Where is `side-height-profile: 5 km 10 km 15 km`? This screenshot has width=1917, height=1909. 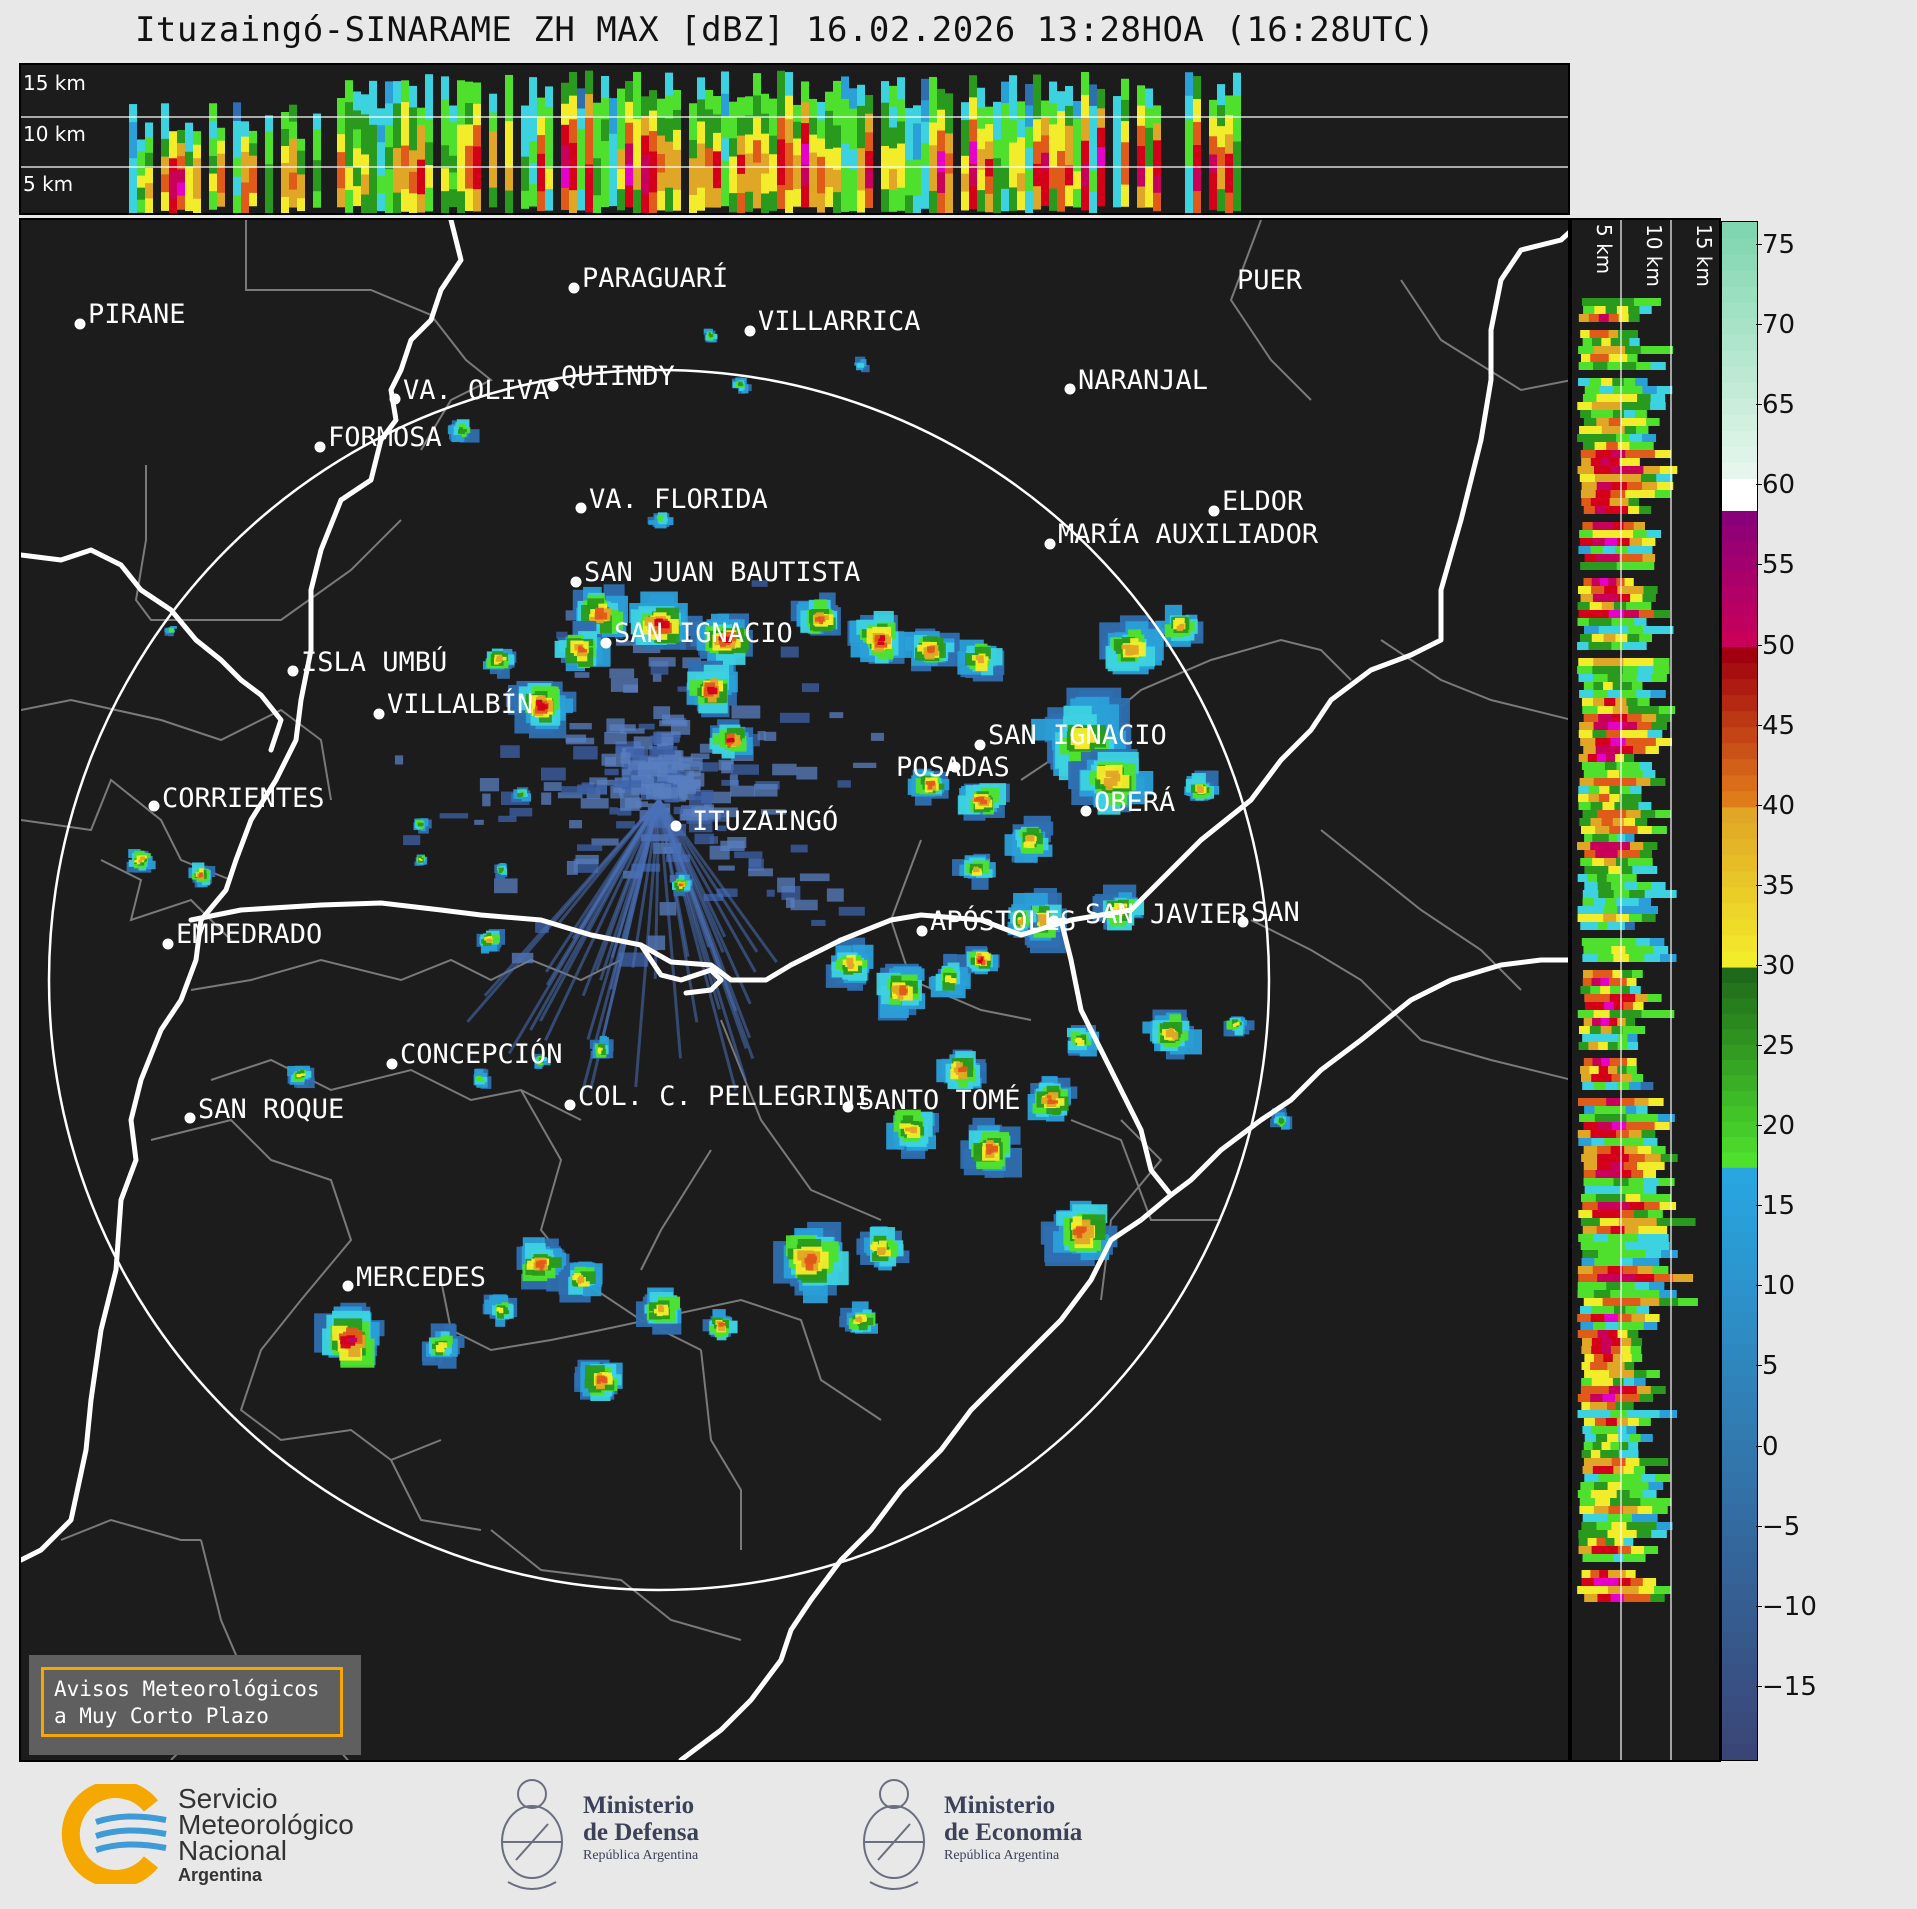 side-height-profile: 5 km 10 km 15 km is located at coordinates (1645, 990).